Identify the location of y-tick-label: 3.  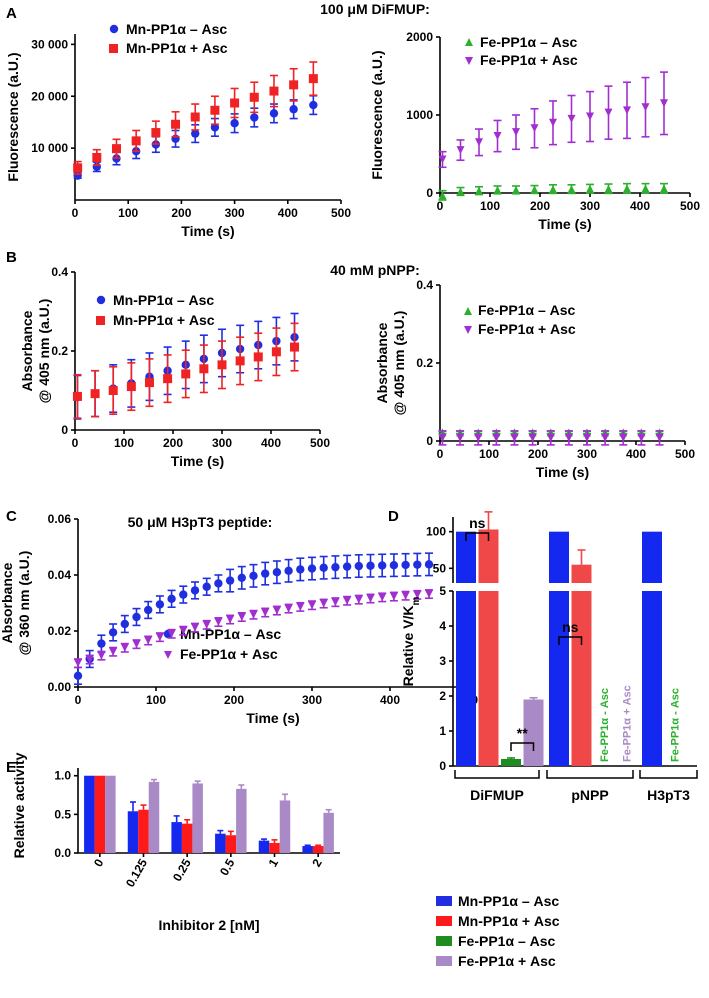
(442, 661).